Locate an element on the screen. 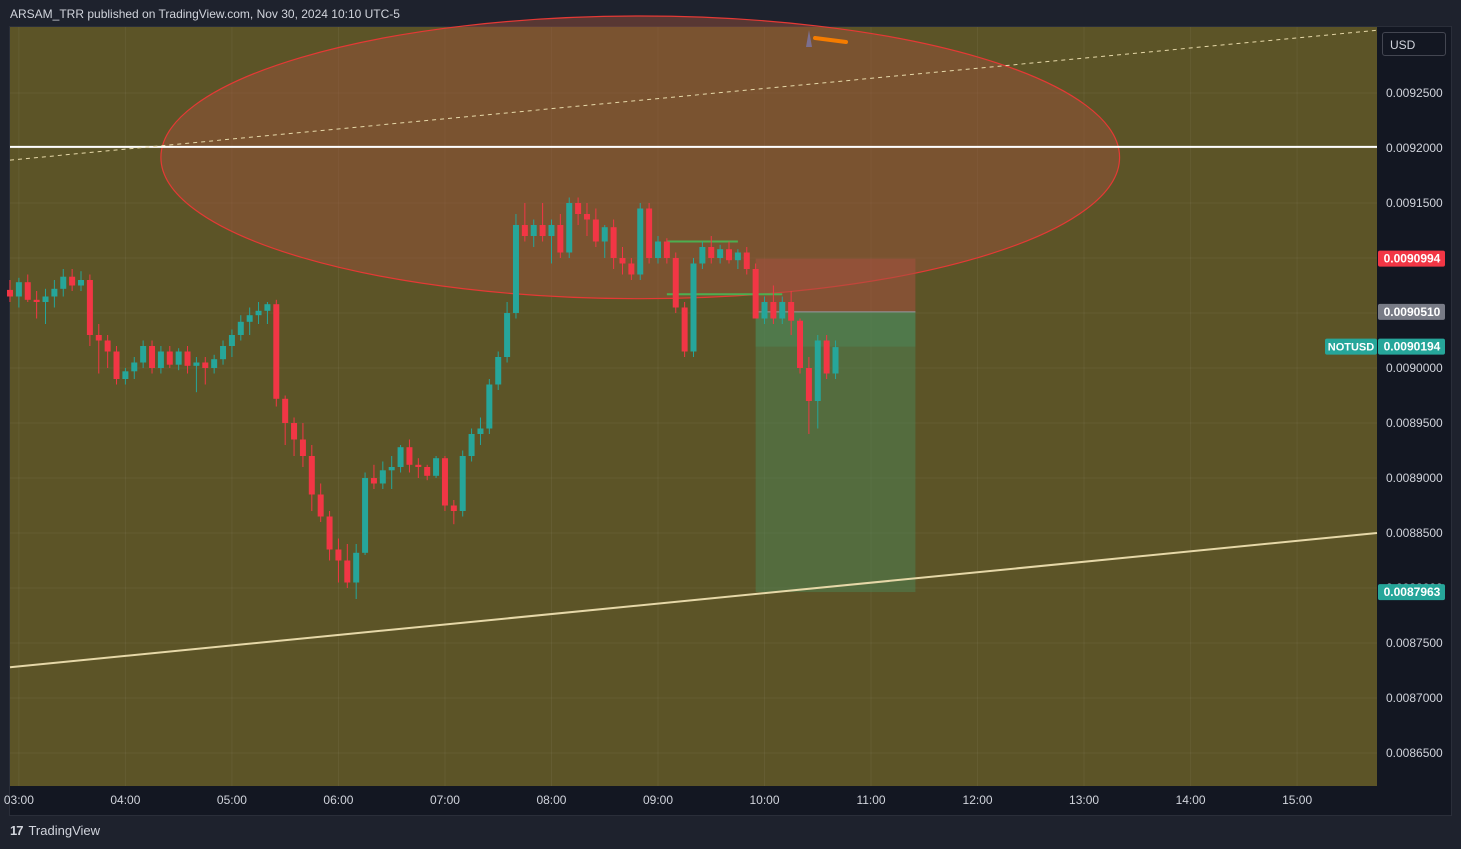  entry-price-tag-bg is located at coordinates (1411, 311).